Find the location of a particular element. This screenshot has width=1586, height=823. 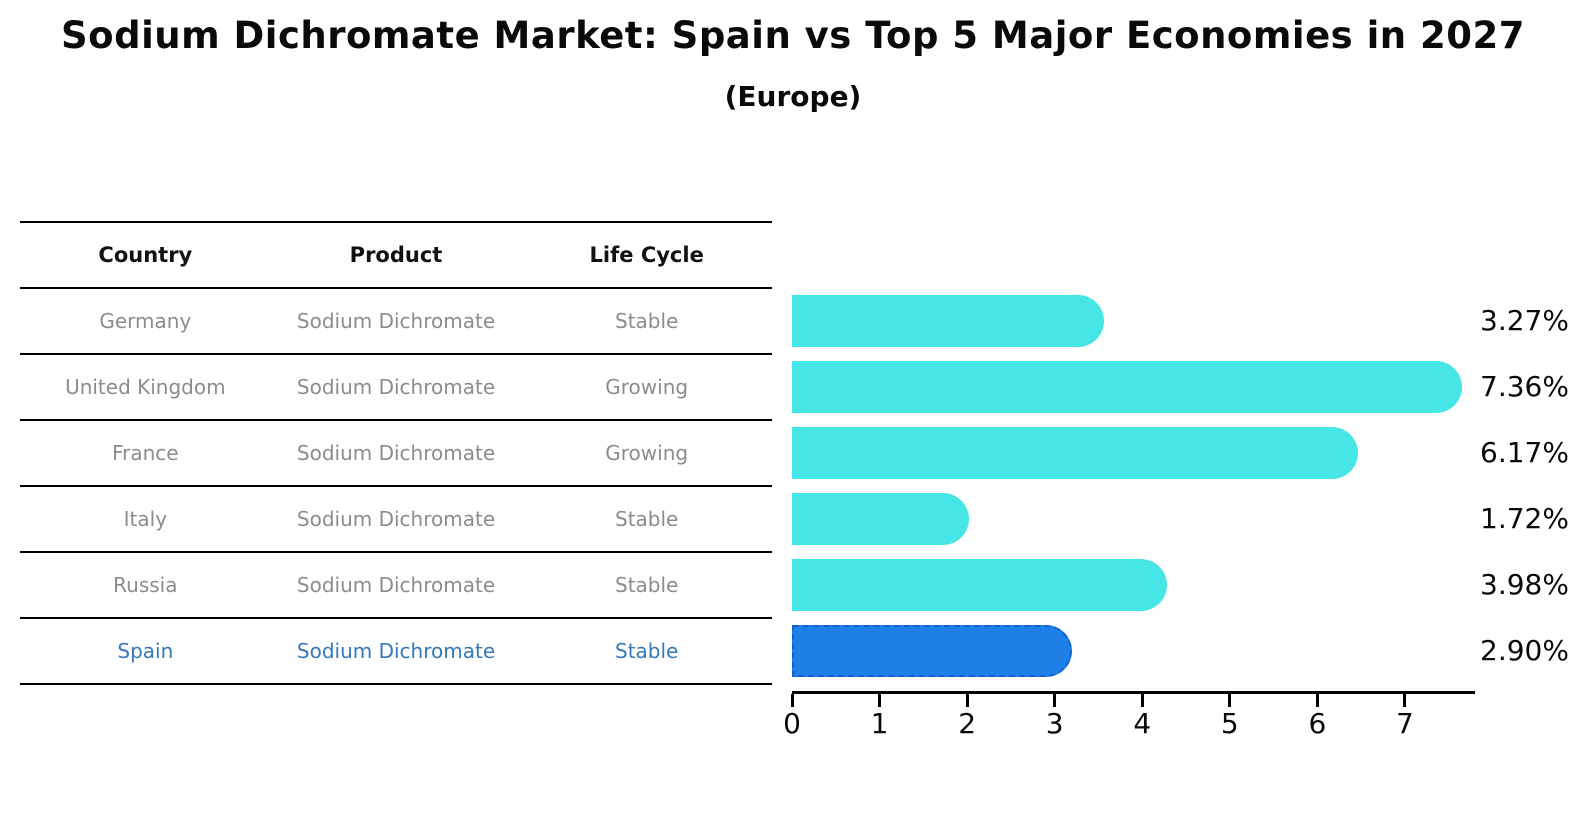

bar-united-kingdom is located at coordinates (1127, 387).